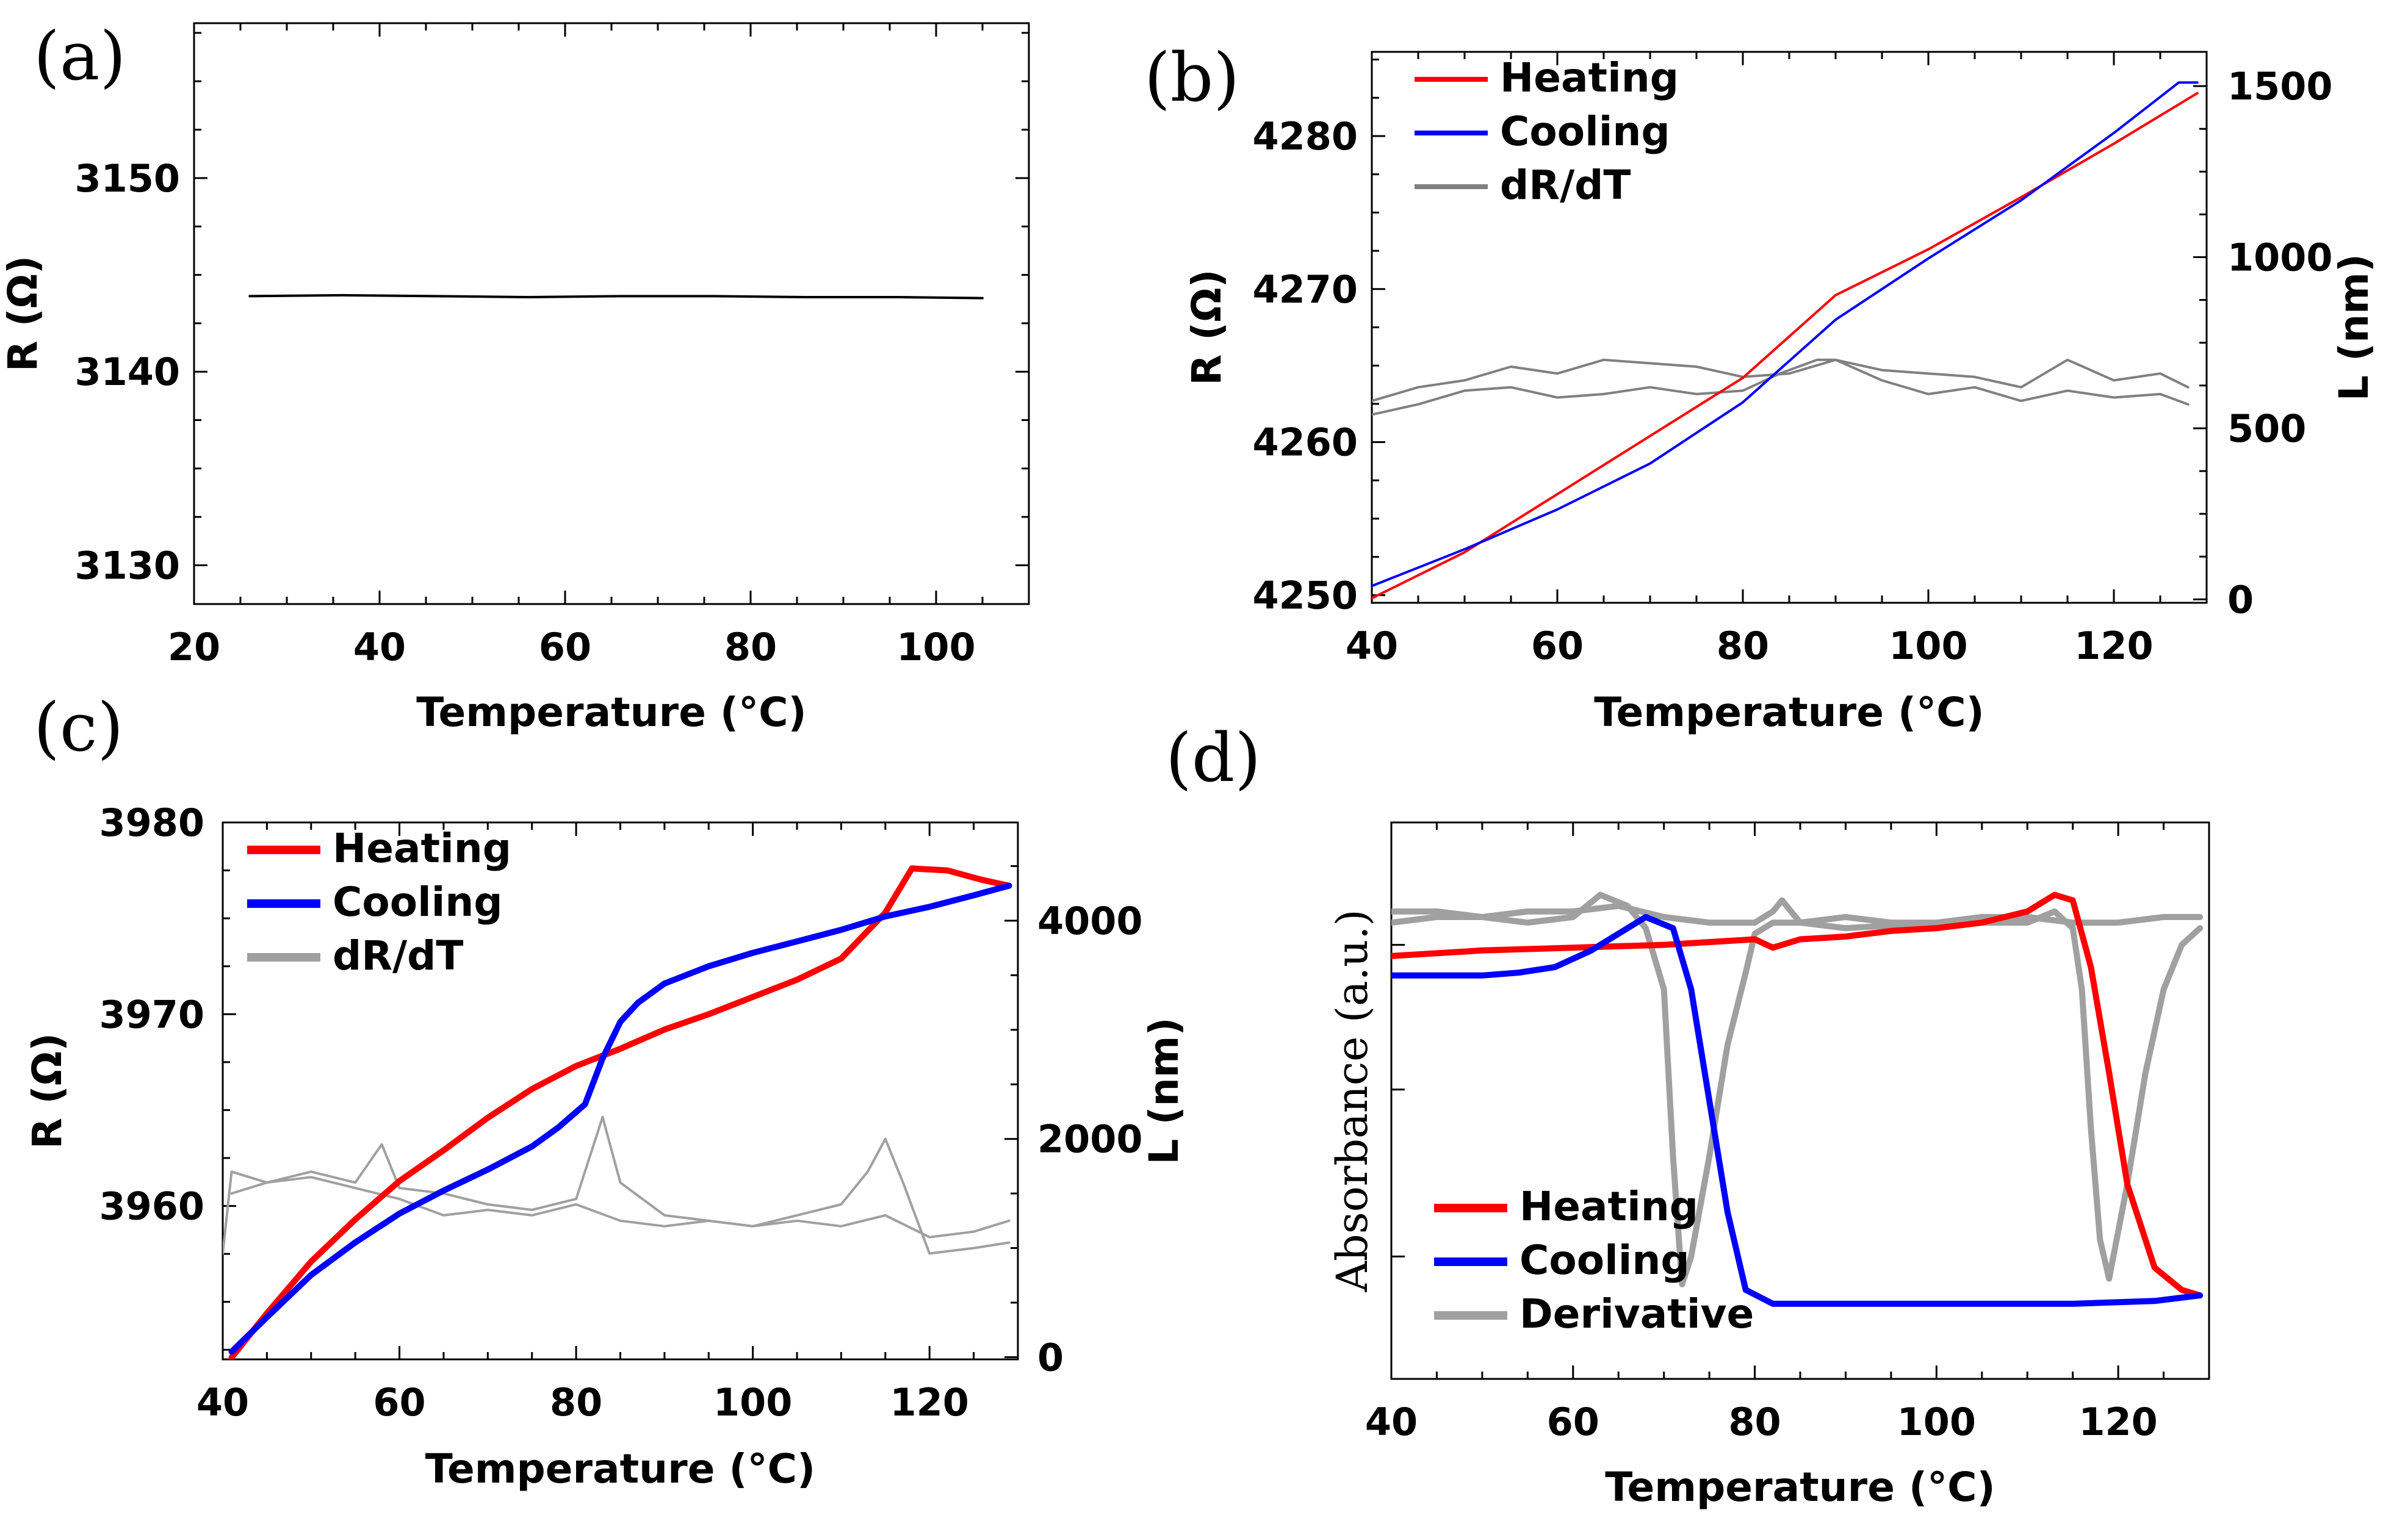 This screenshot has height=1518, width=2408. What do you see at coordinates (1090, 921) in the screenshot?
I see `y2-tick-label: 4000` at bounding box center [1090, 921].